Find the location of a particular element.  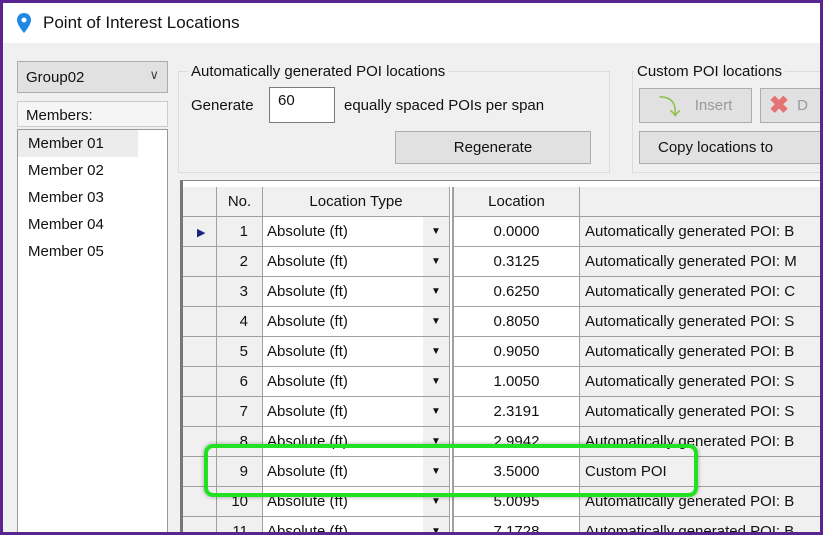

header-description is located at coordinates (700, 202).